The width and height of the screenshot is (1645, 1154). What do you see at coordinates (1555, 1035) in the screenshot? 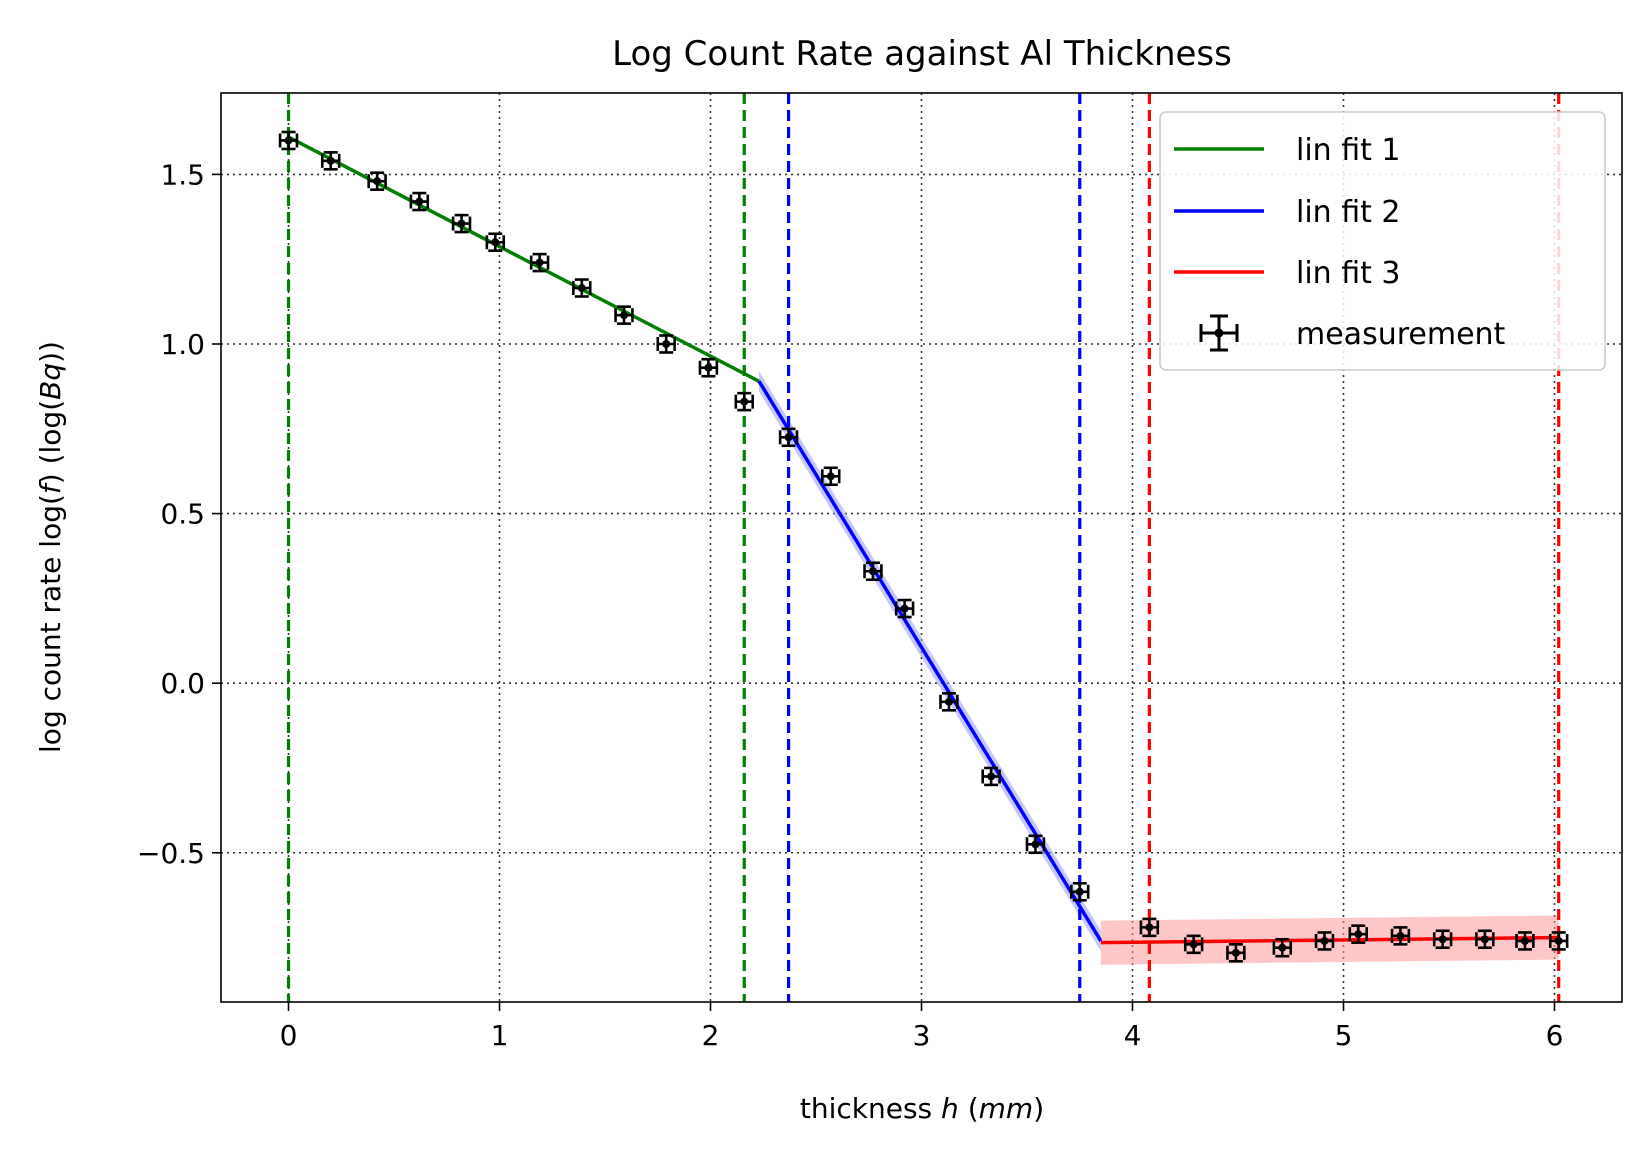
I see `x-tick-label: 6` at bounding box center [1555, 1035].